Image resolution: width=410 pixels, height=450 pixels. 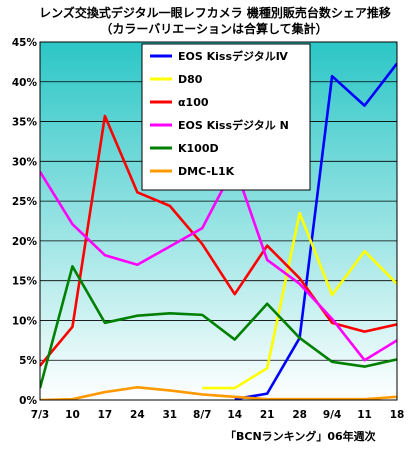 I want to click on y-tick-label: 15%, so click(x=25, y=282).